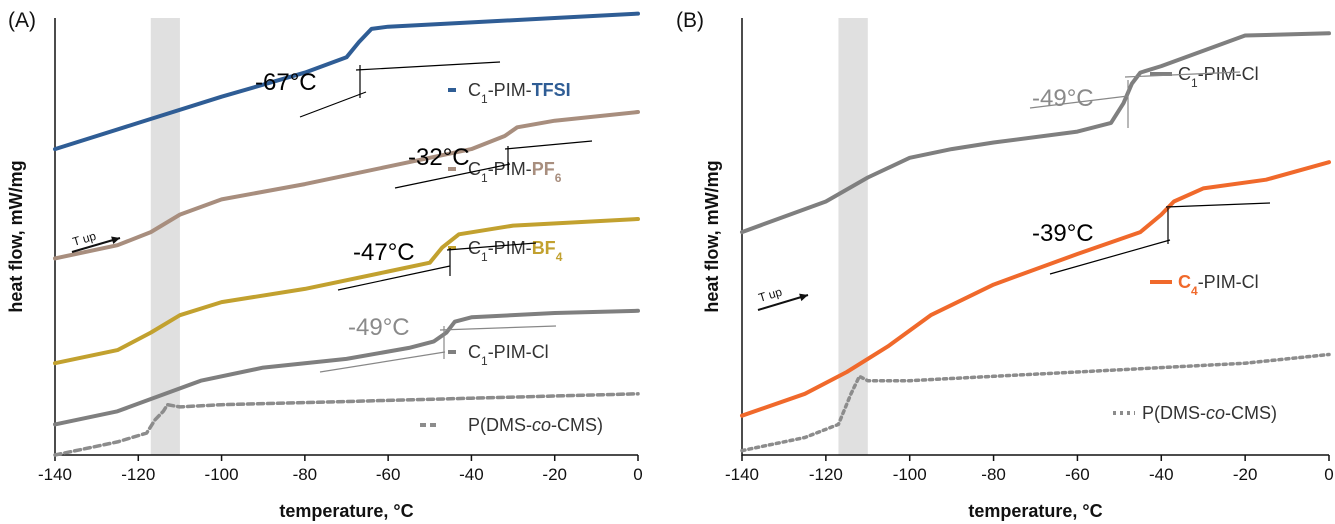 The height and width of the screenshot is (524, 1335). What do you see at coordinates (519, 93) in the screenshot?
I see `legend-label: C1-PIM-TFSI` at bounding box center [519, 93].